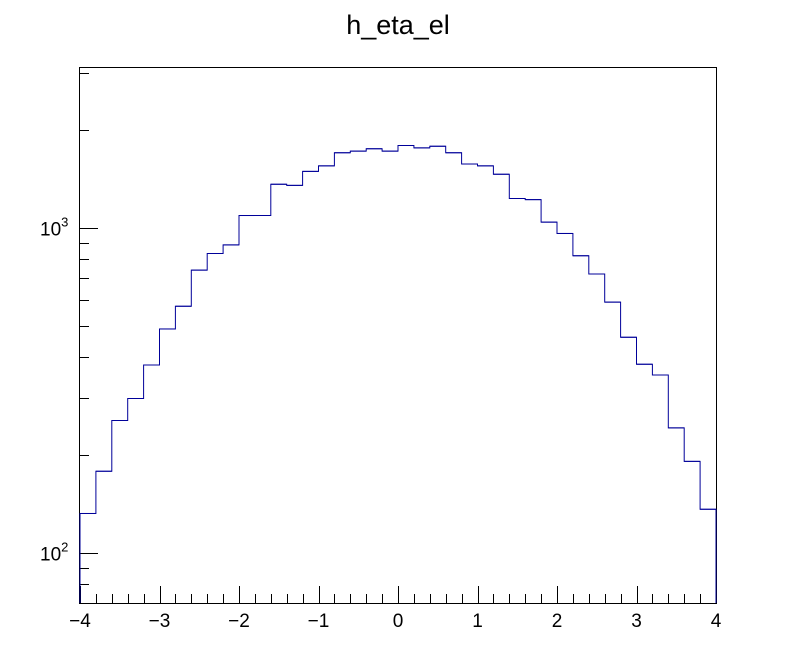 The image size is (796, 672). What do you see at coordinates (239, 621) in the screenshot?
I see `x-tick-label: −2` at bounding box center [239, 621].